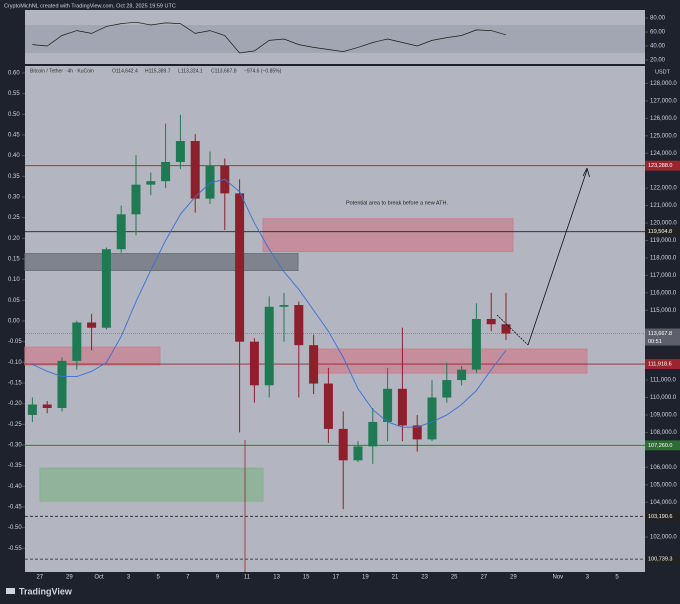 The image size is (680, 604). I want to click on y2-tick-label: -0.25, so click(15, 425).